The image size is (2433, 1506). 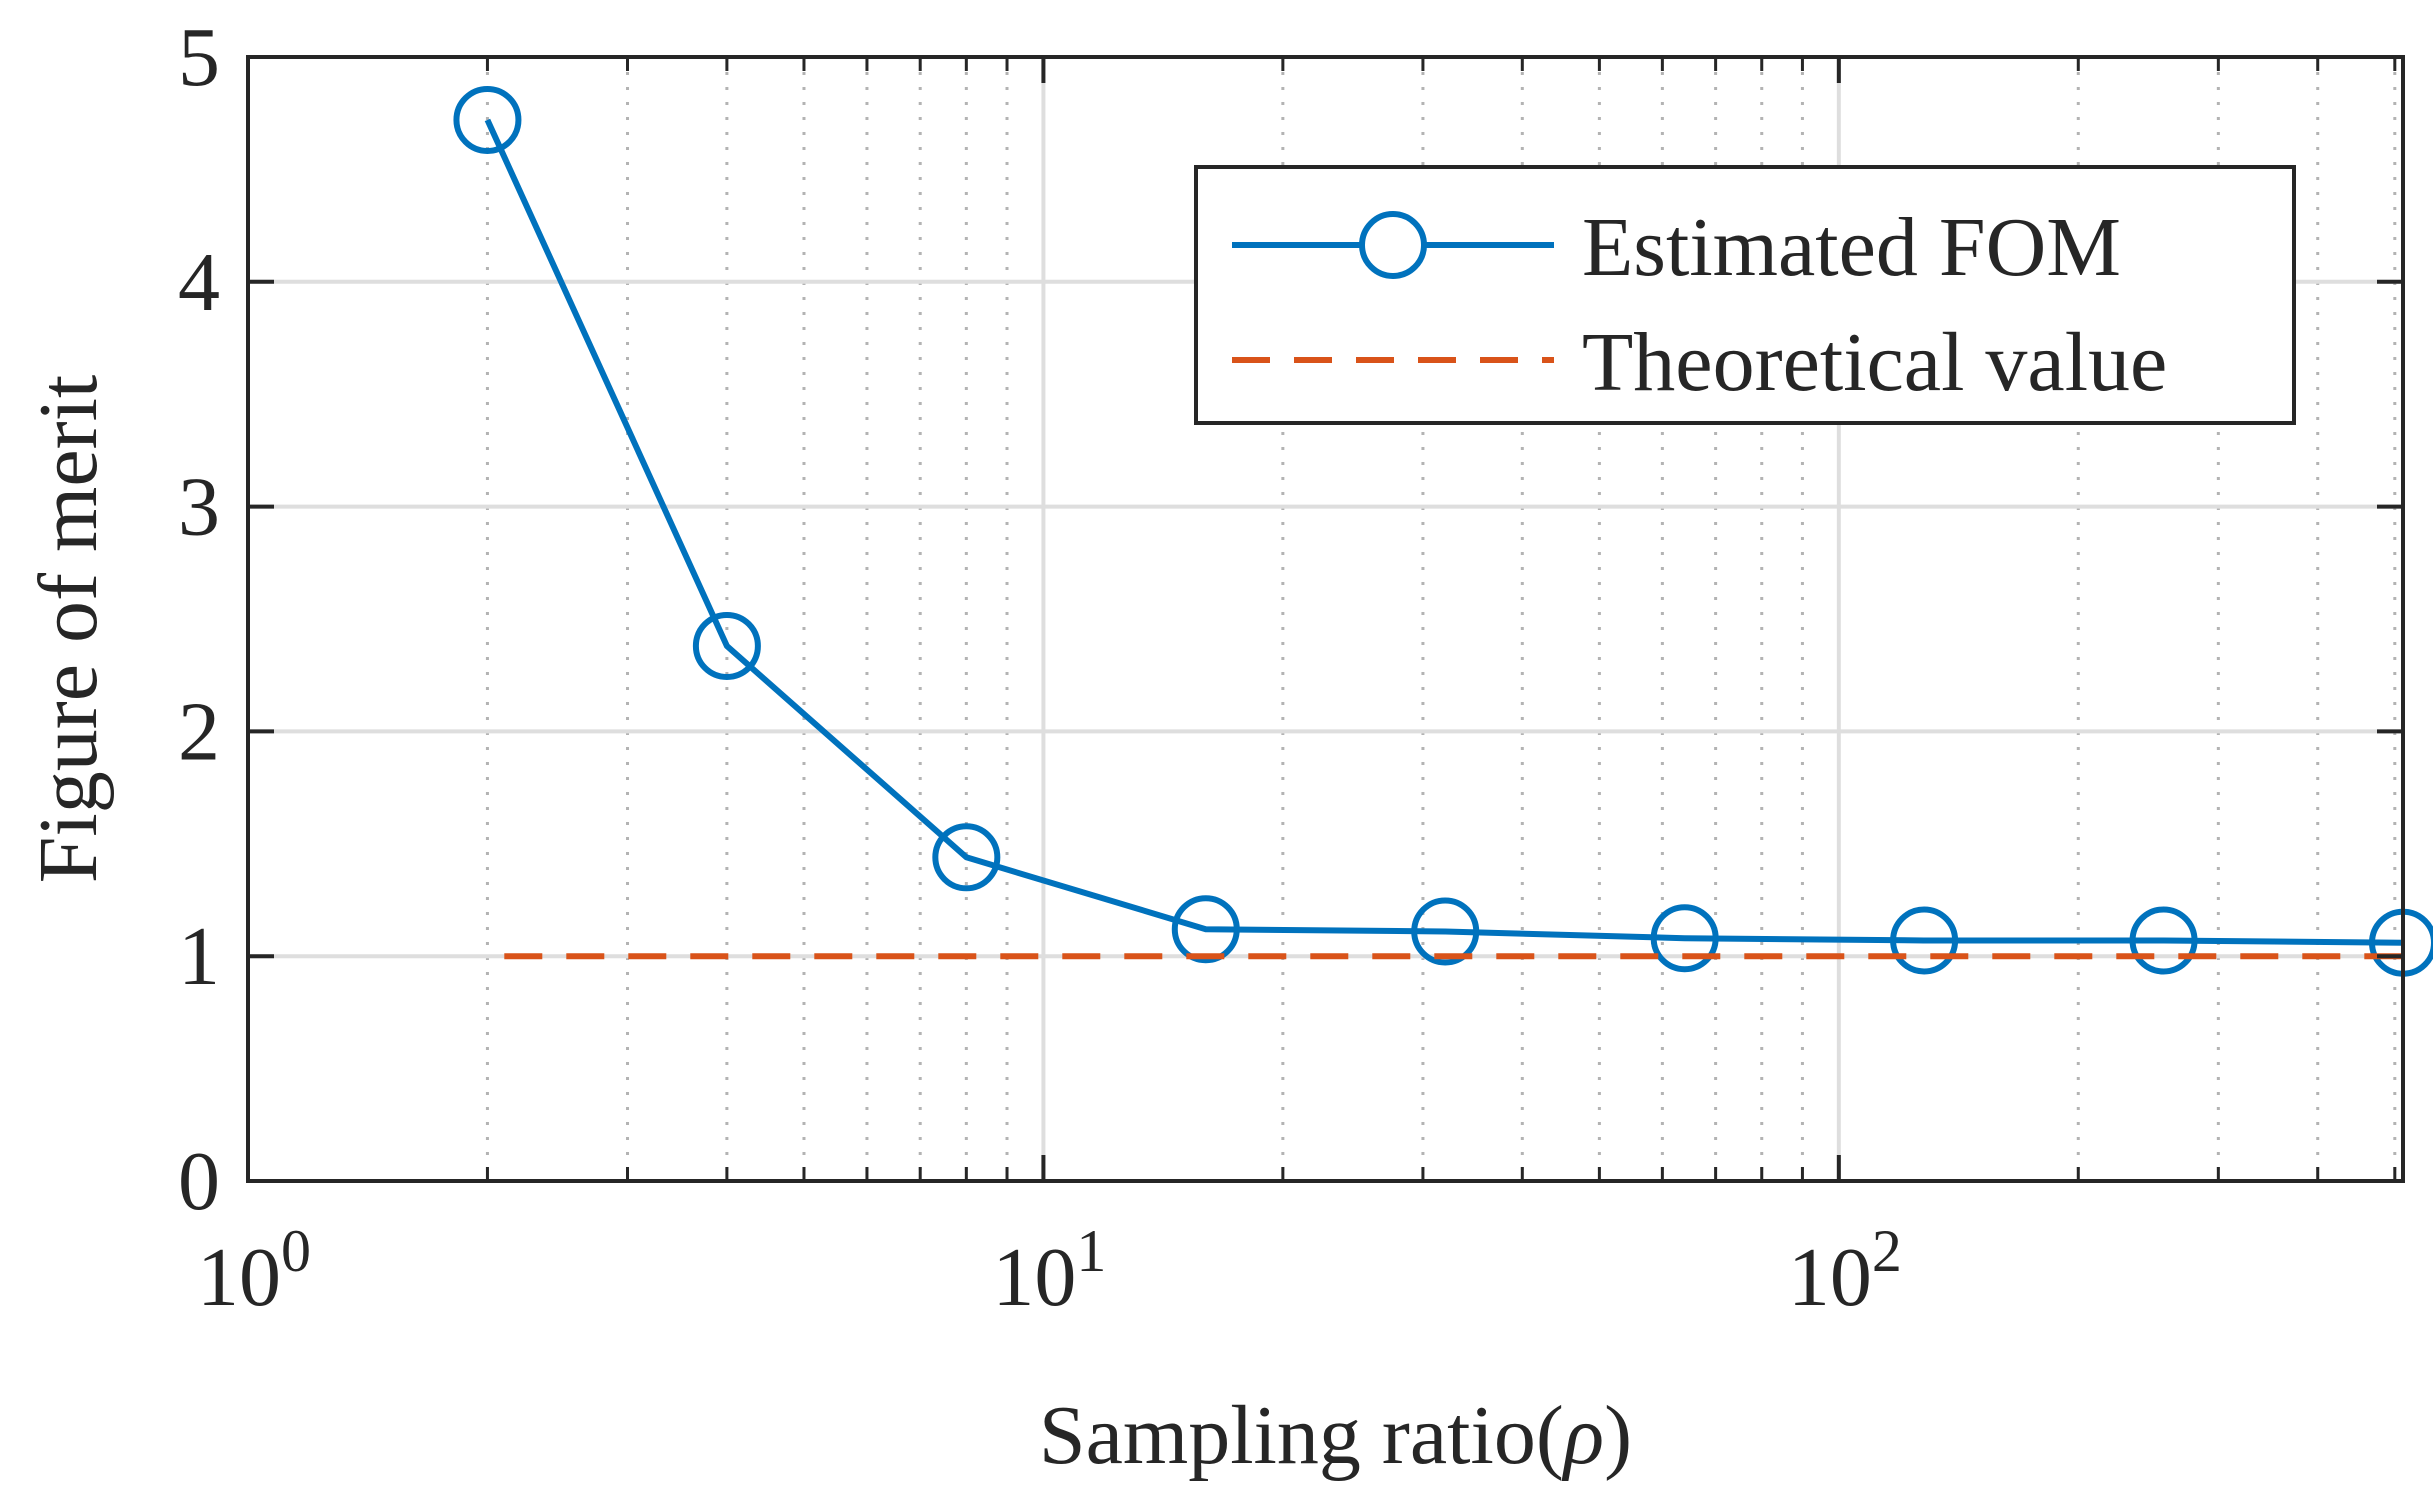 What do you see at coordinates (199, 507) in the screenshot?
I see `y-tick-label: 3` at bounding box center [199, 507].